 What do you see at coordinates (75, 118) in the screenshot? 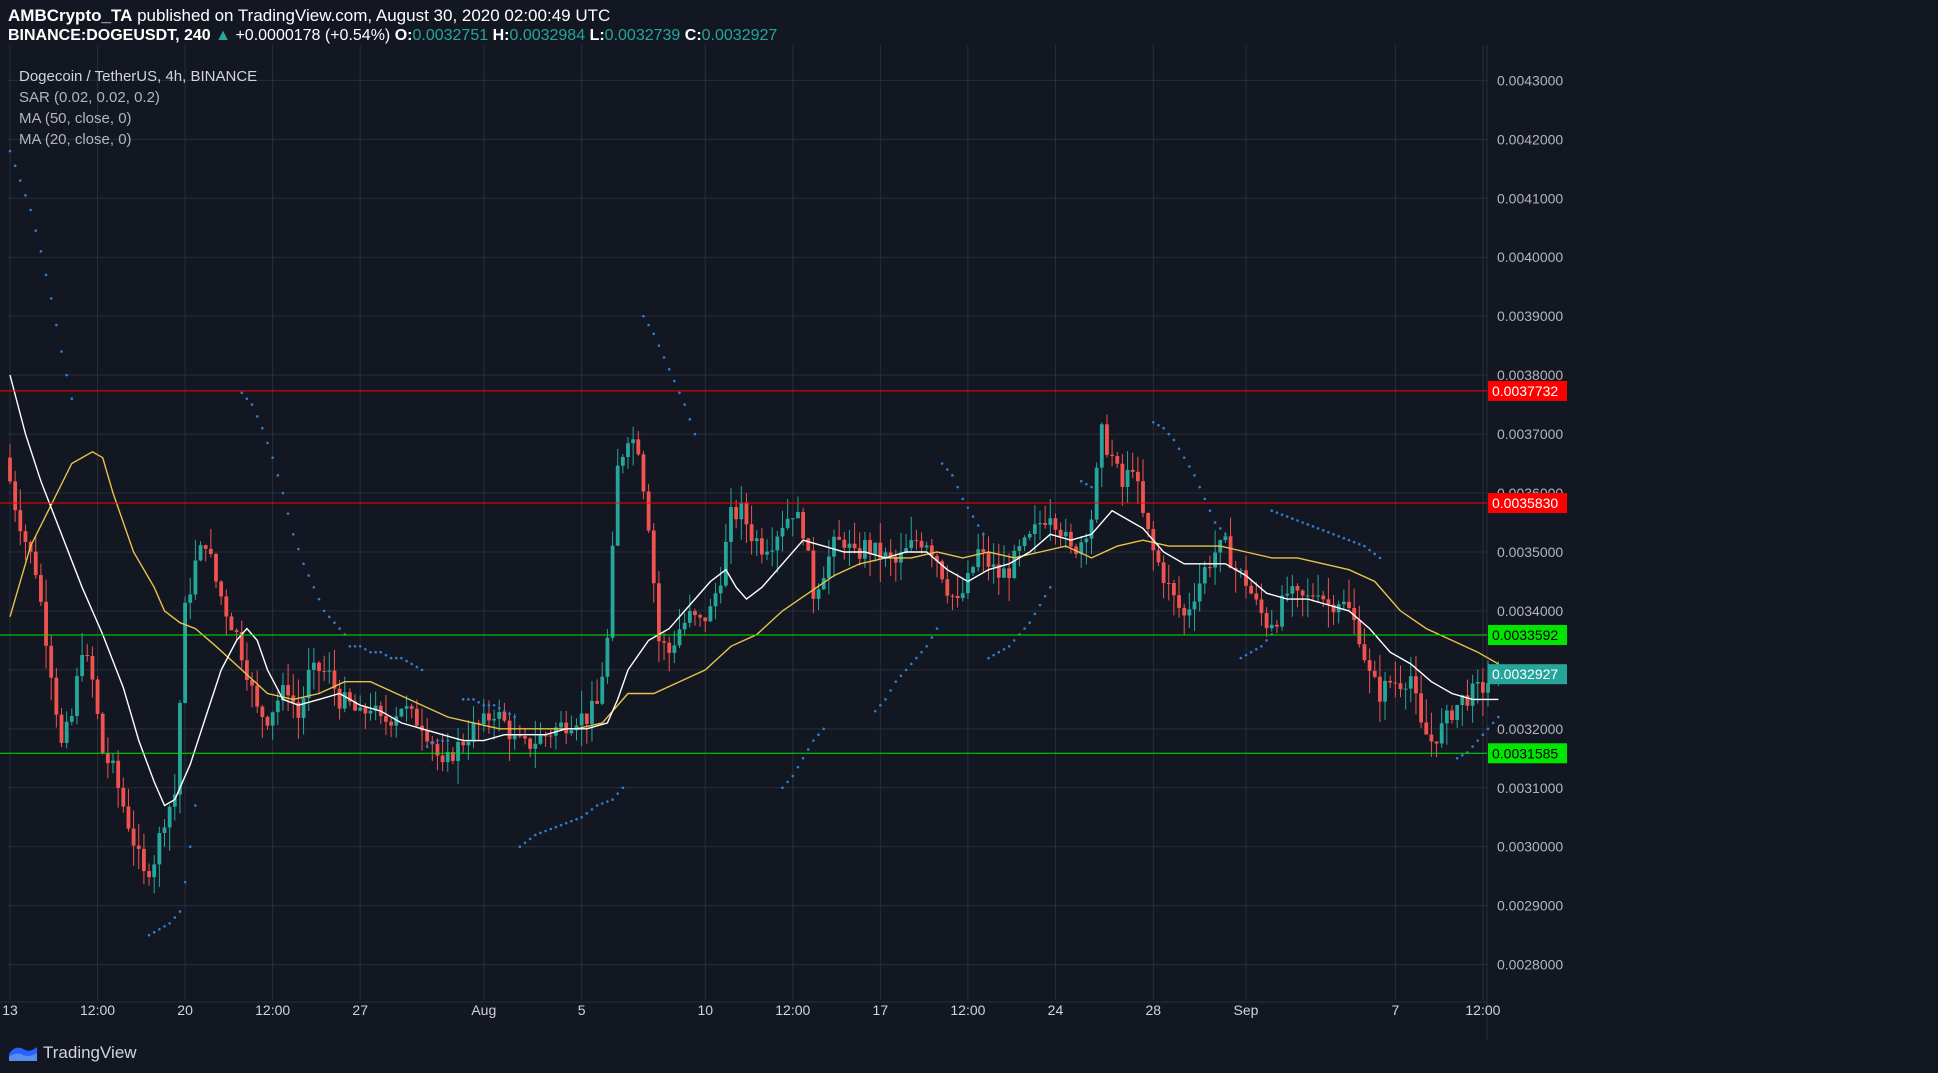
I see `ma50-indicator-label: MA (50, close, 0)` at bounding box center [75, 118].